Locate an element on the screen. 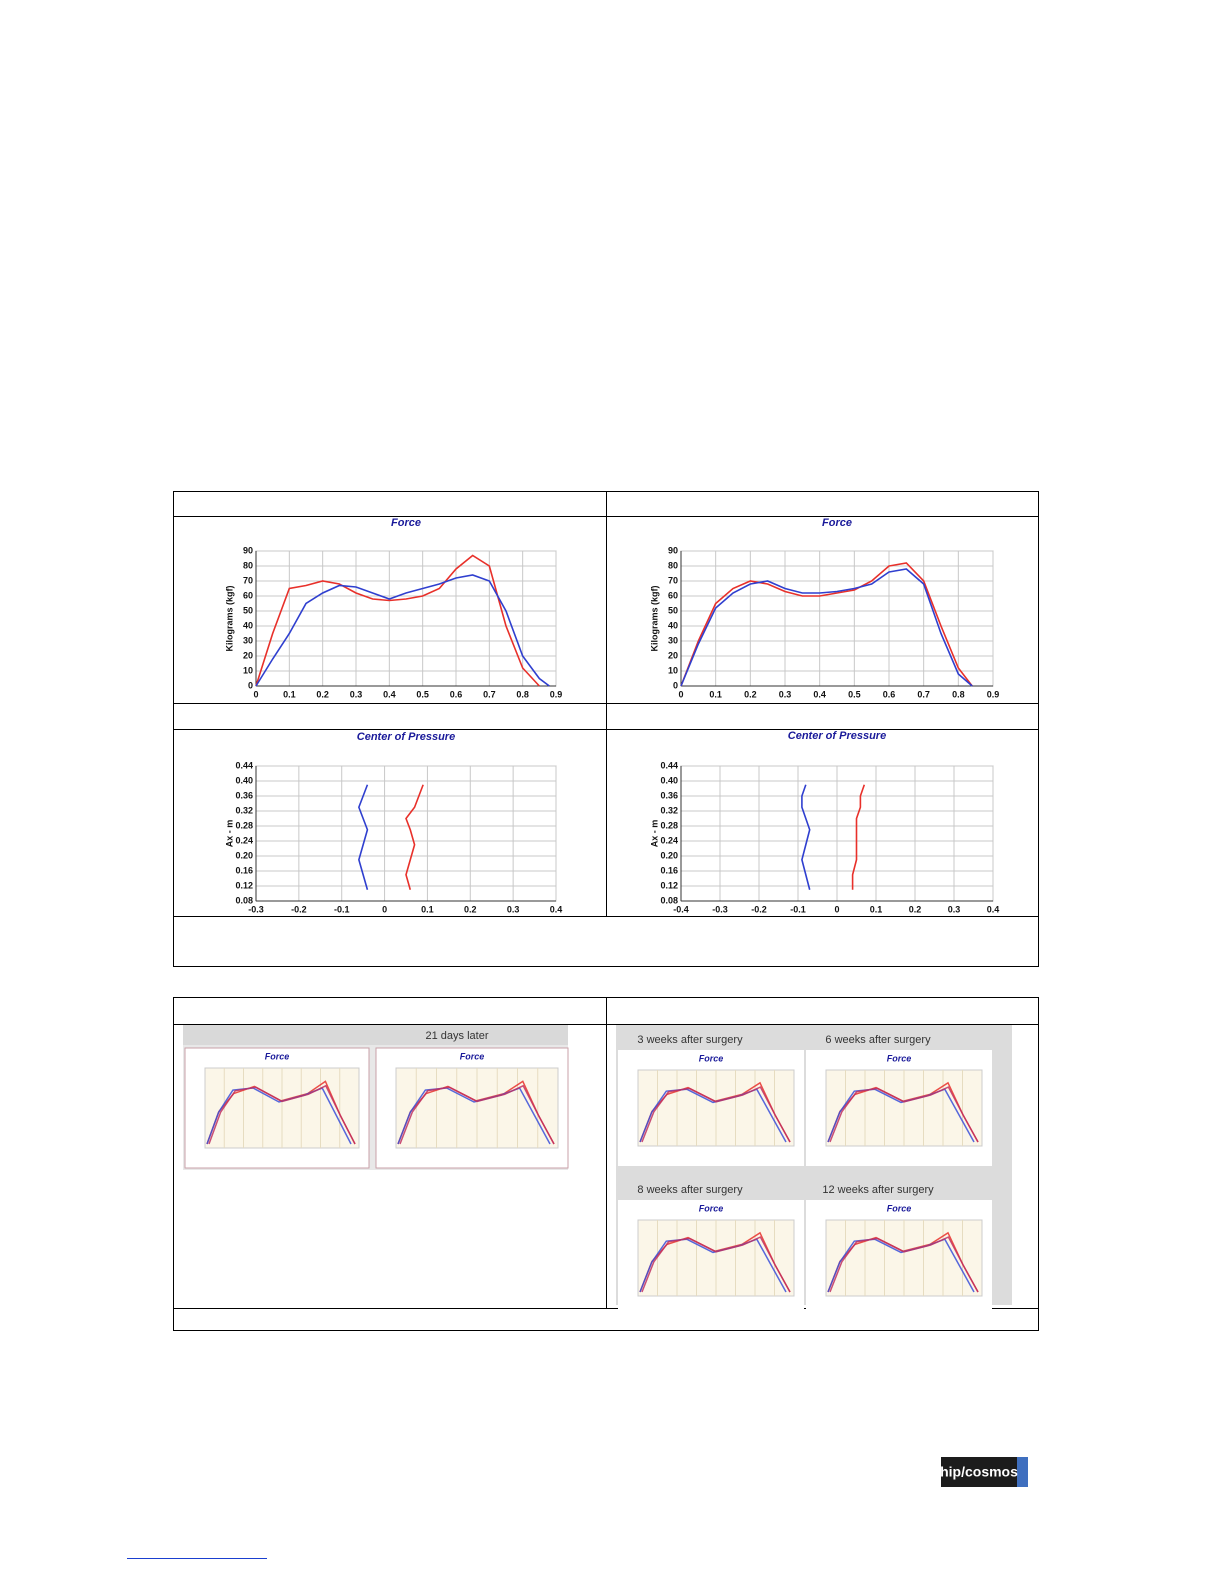 The height and width of the screenshot is (1584, 1224). thumb-caption: 6 weeks after surgery is located at coordinates (878, 1040).